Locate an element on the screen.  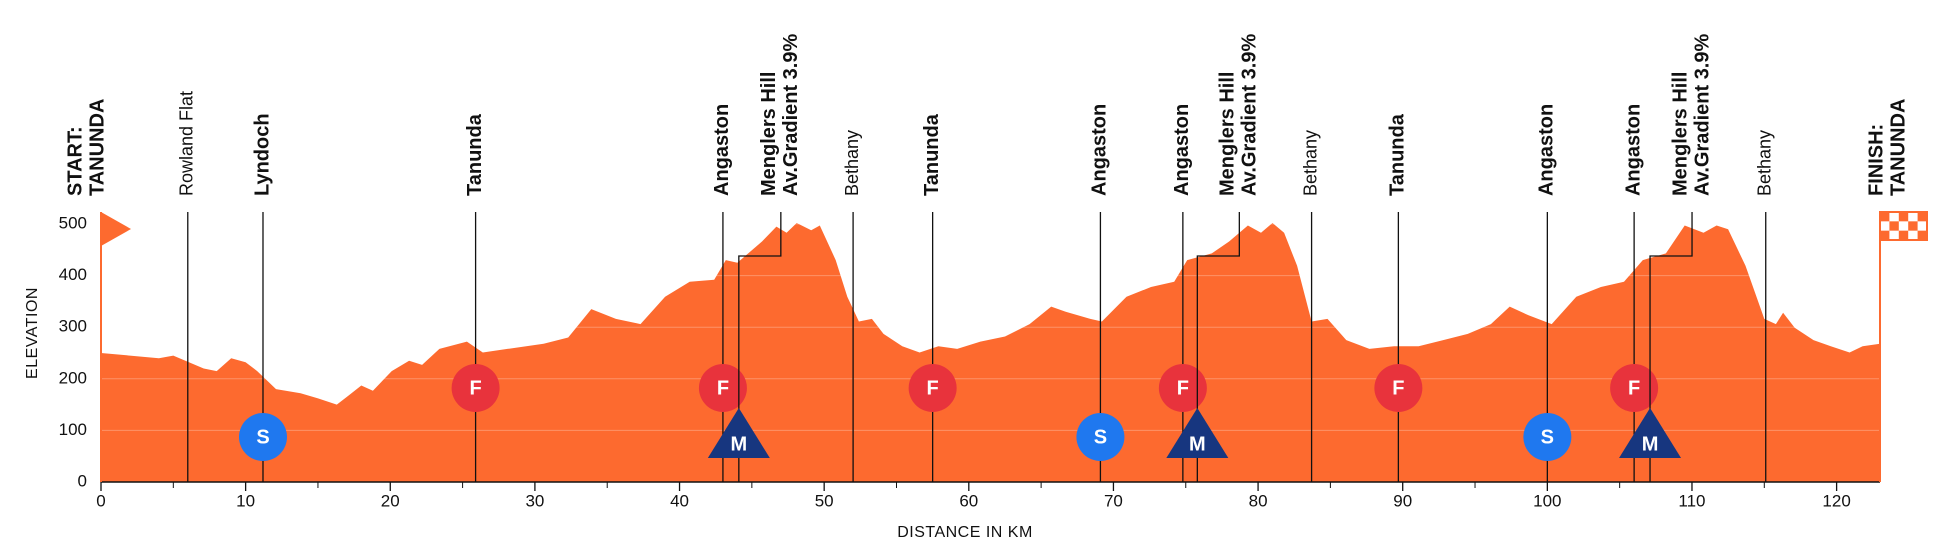
x-tick-label: 60 is located at coordinates (968, 500).